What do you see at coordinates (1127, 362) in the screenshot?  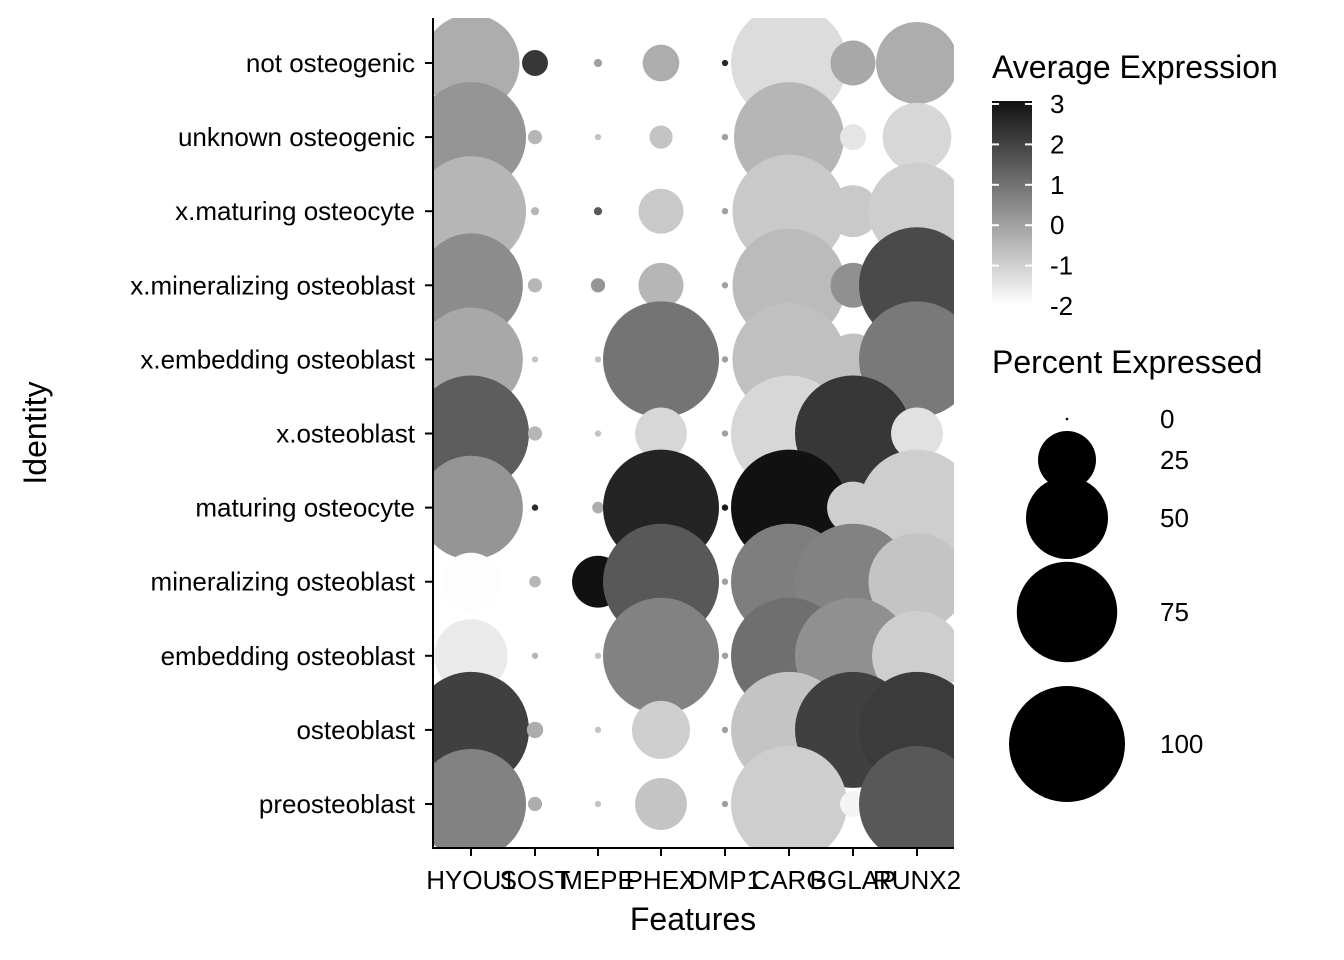 I see `size-legend-title: Percent Expressed` at bounding box center [1127, 362].